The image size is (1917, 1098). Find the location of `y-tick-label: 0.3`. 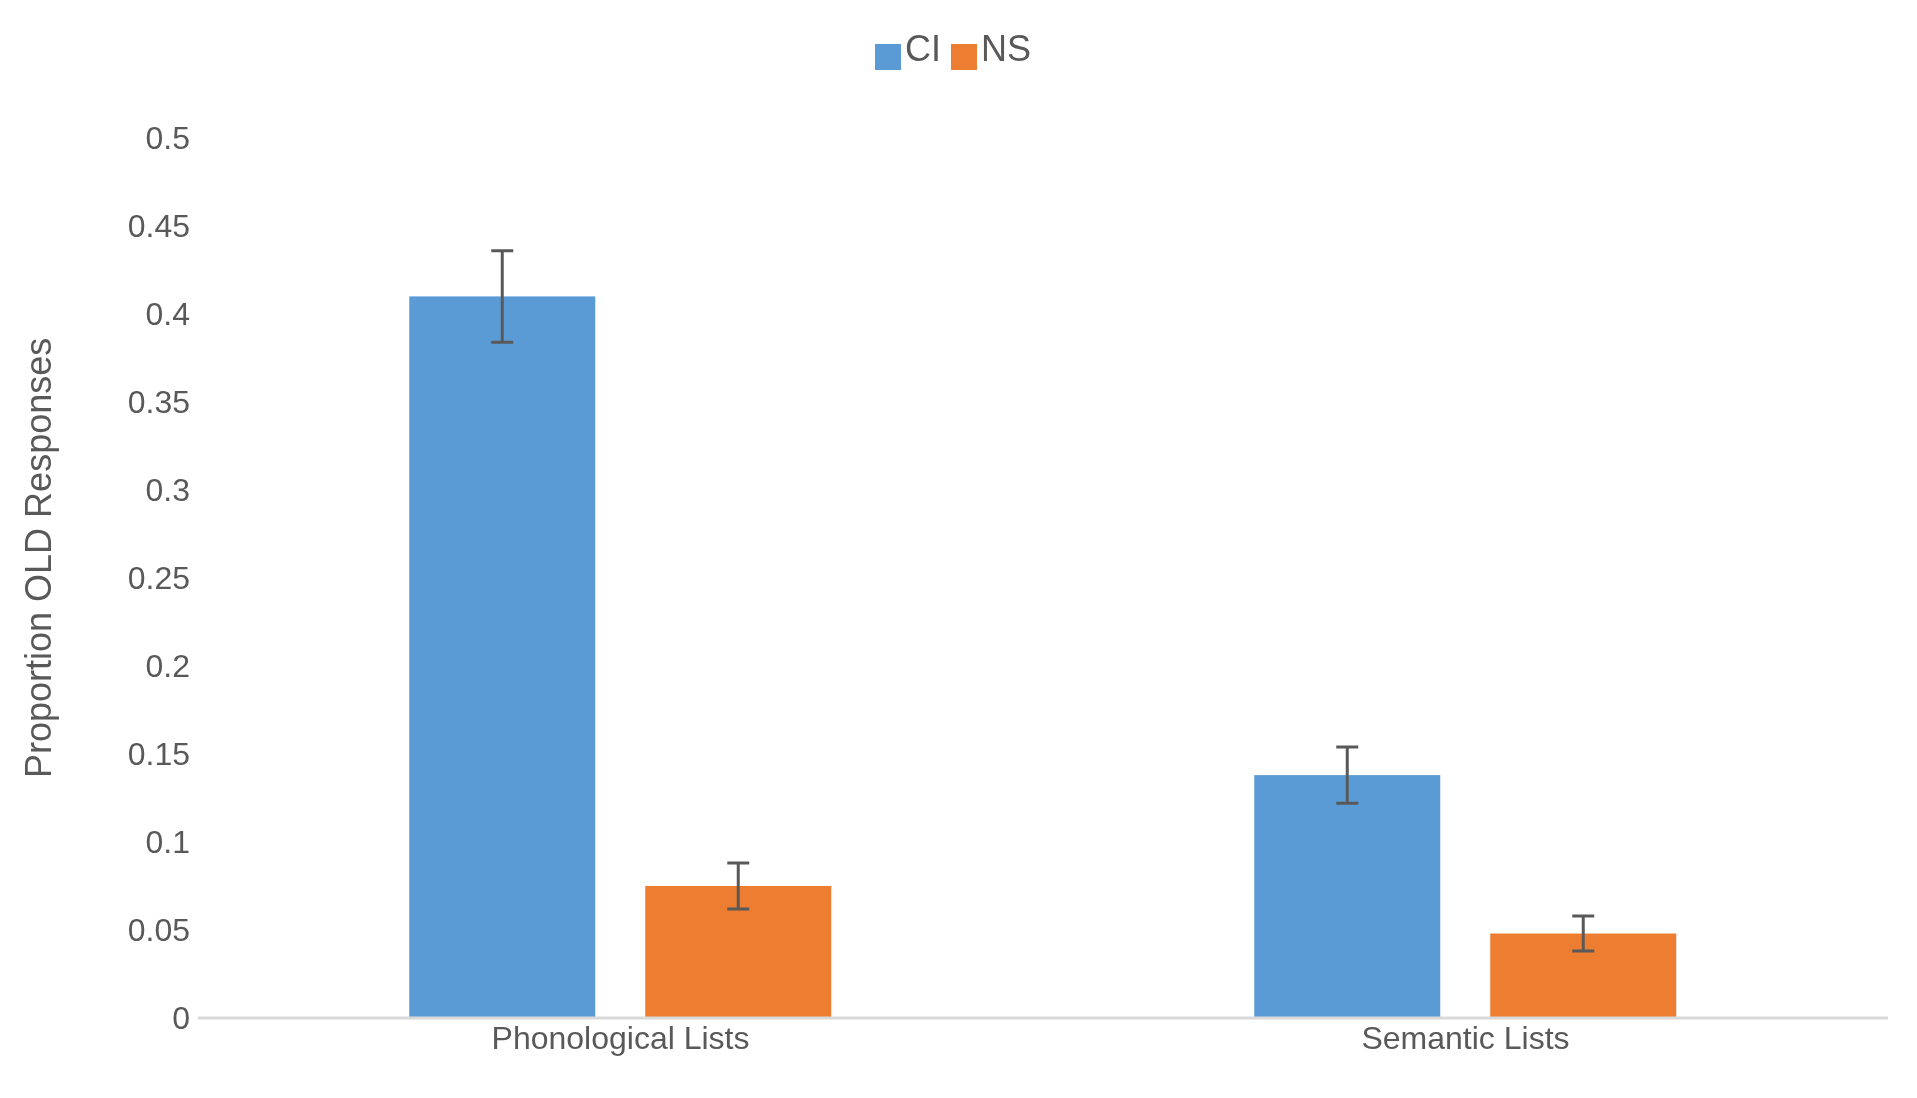

y-tick-label: 0.3 is located at coordinates (167, 490).